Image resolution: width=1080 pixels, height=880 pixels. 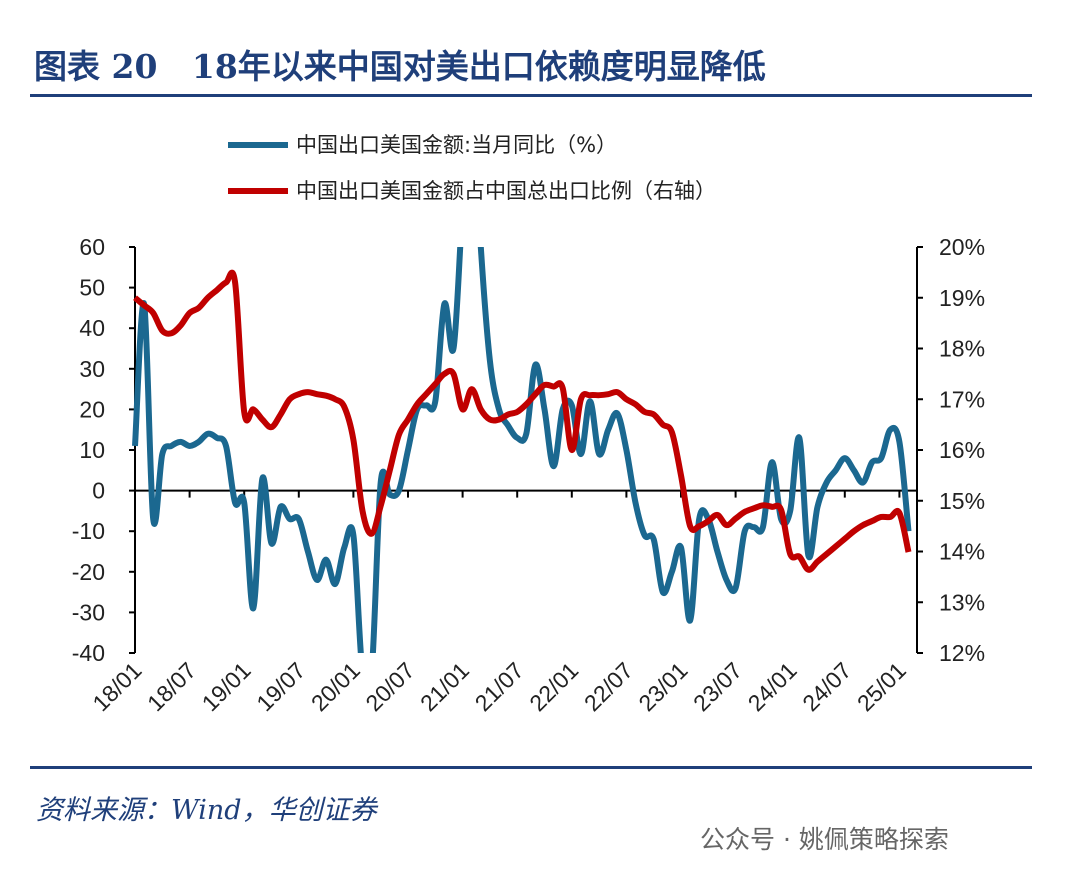 What do you see at coordinates (472, 168) in the screenshot?
I see `legend: 中国出口美国金额:当月同比（%） 中国出口美国金额占中国总出口比例（右轴）` at bounding box center [472, 168].